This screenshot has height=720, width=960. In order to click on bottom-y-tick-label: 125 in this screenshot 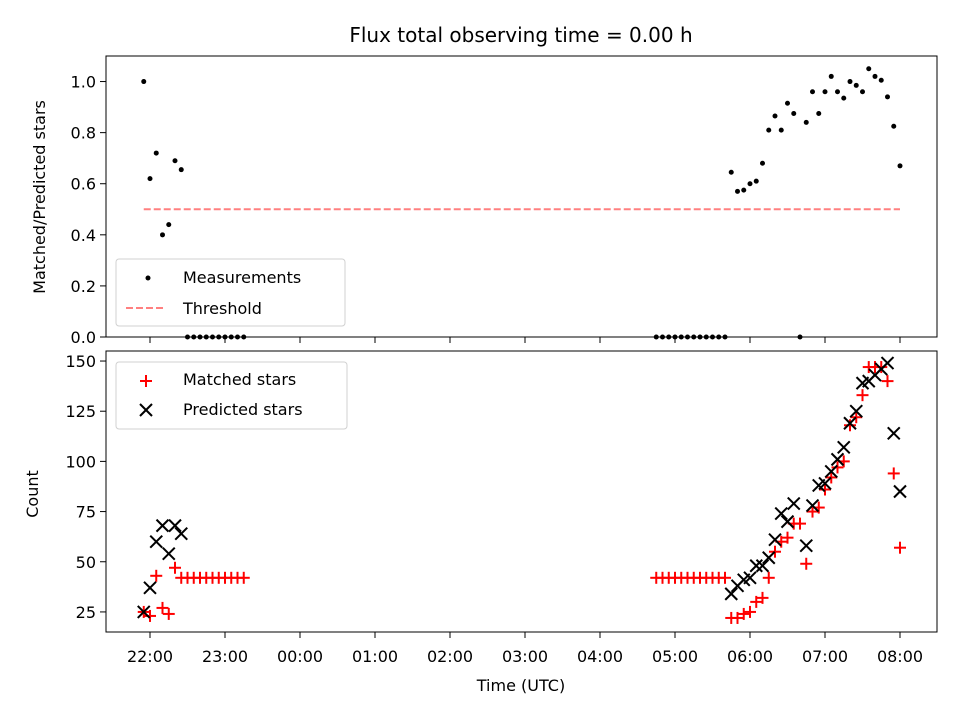, I will do `click(80, 411)`.